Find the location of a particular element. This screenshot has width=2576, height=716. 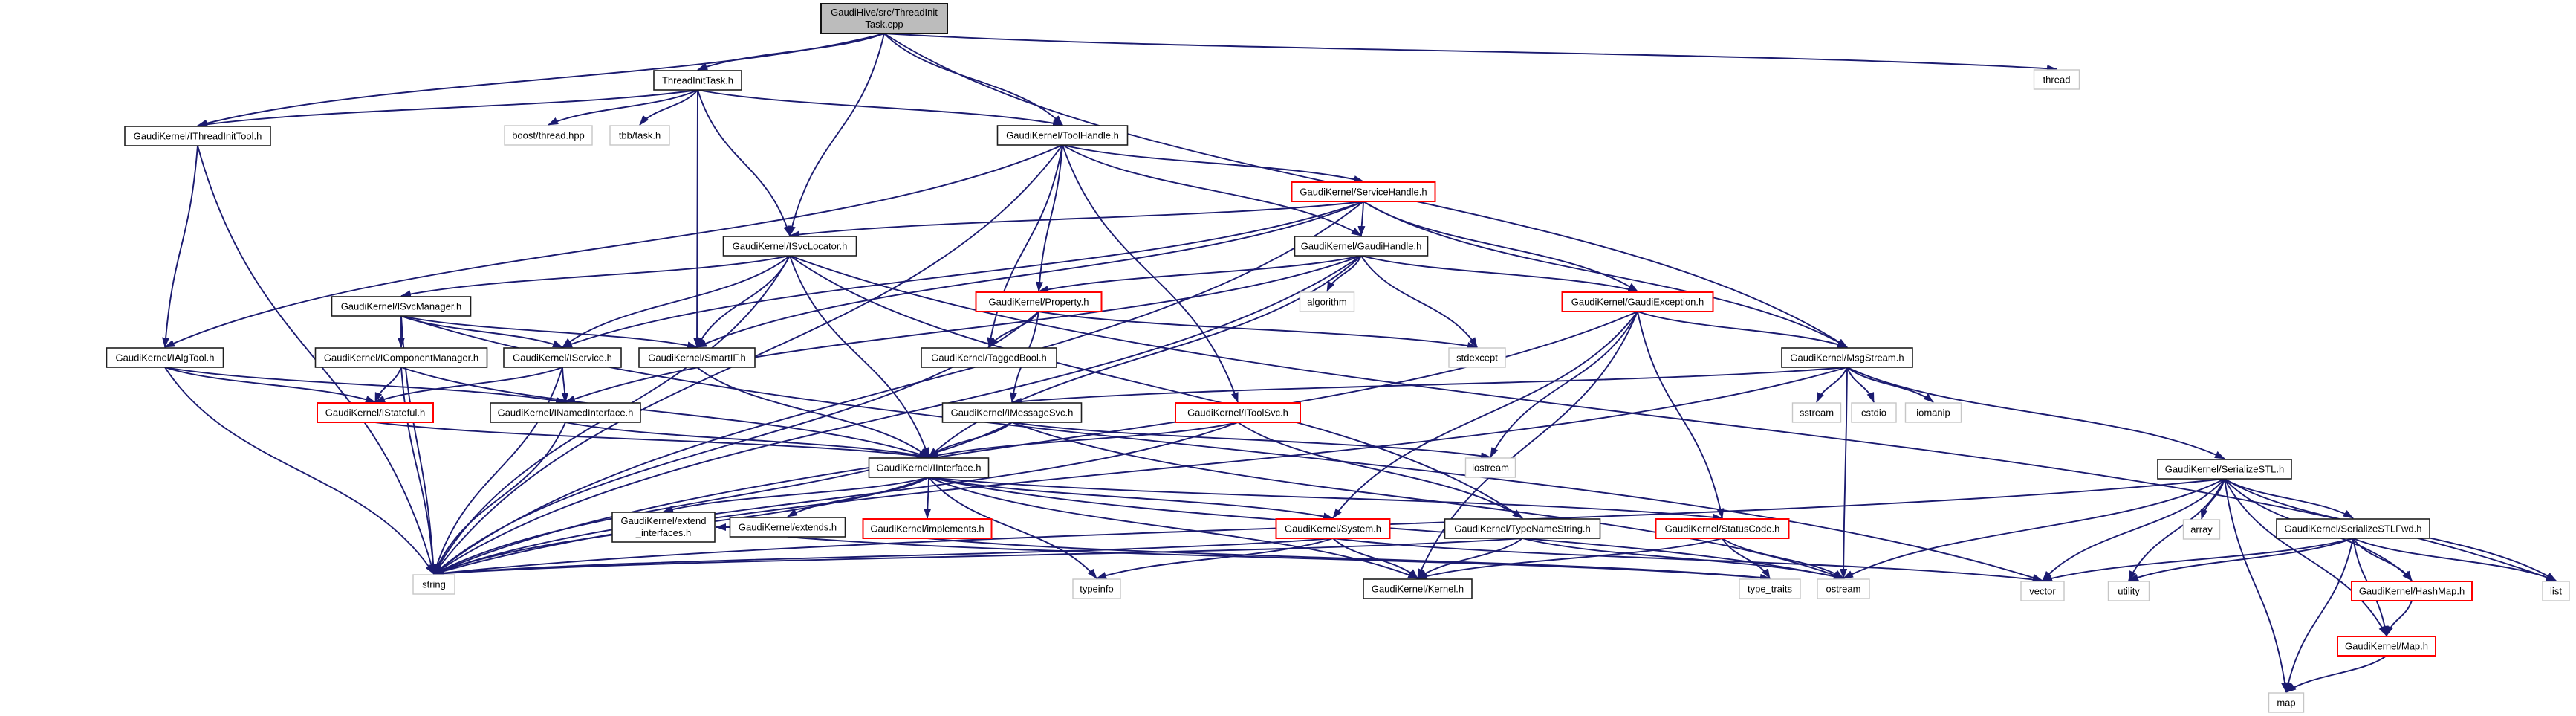

node-iostream: iostream is located at coordinates (1490, 467).